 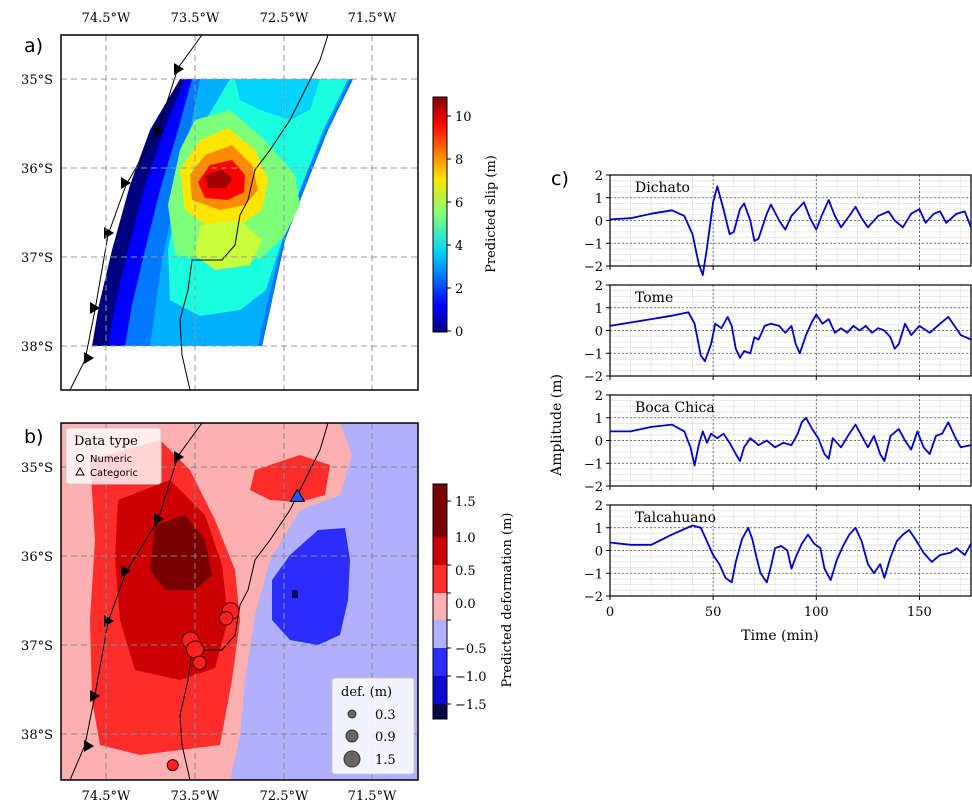 I want to click on colorbar-slip-tick: 6, so click(x=459, y=203).